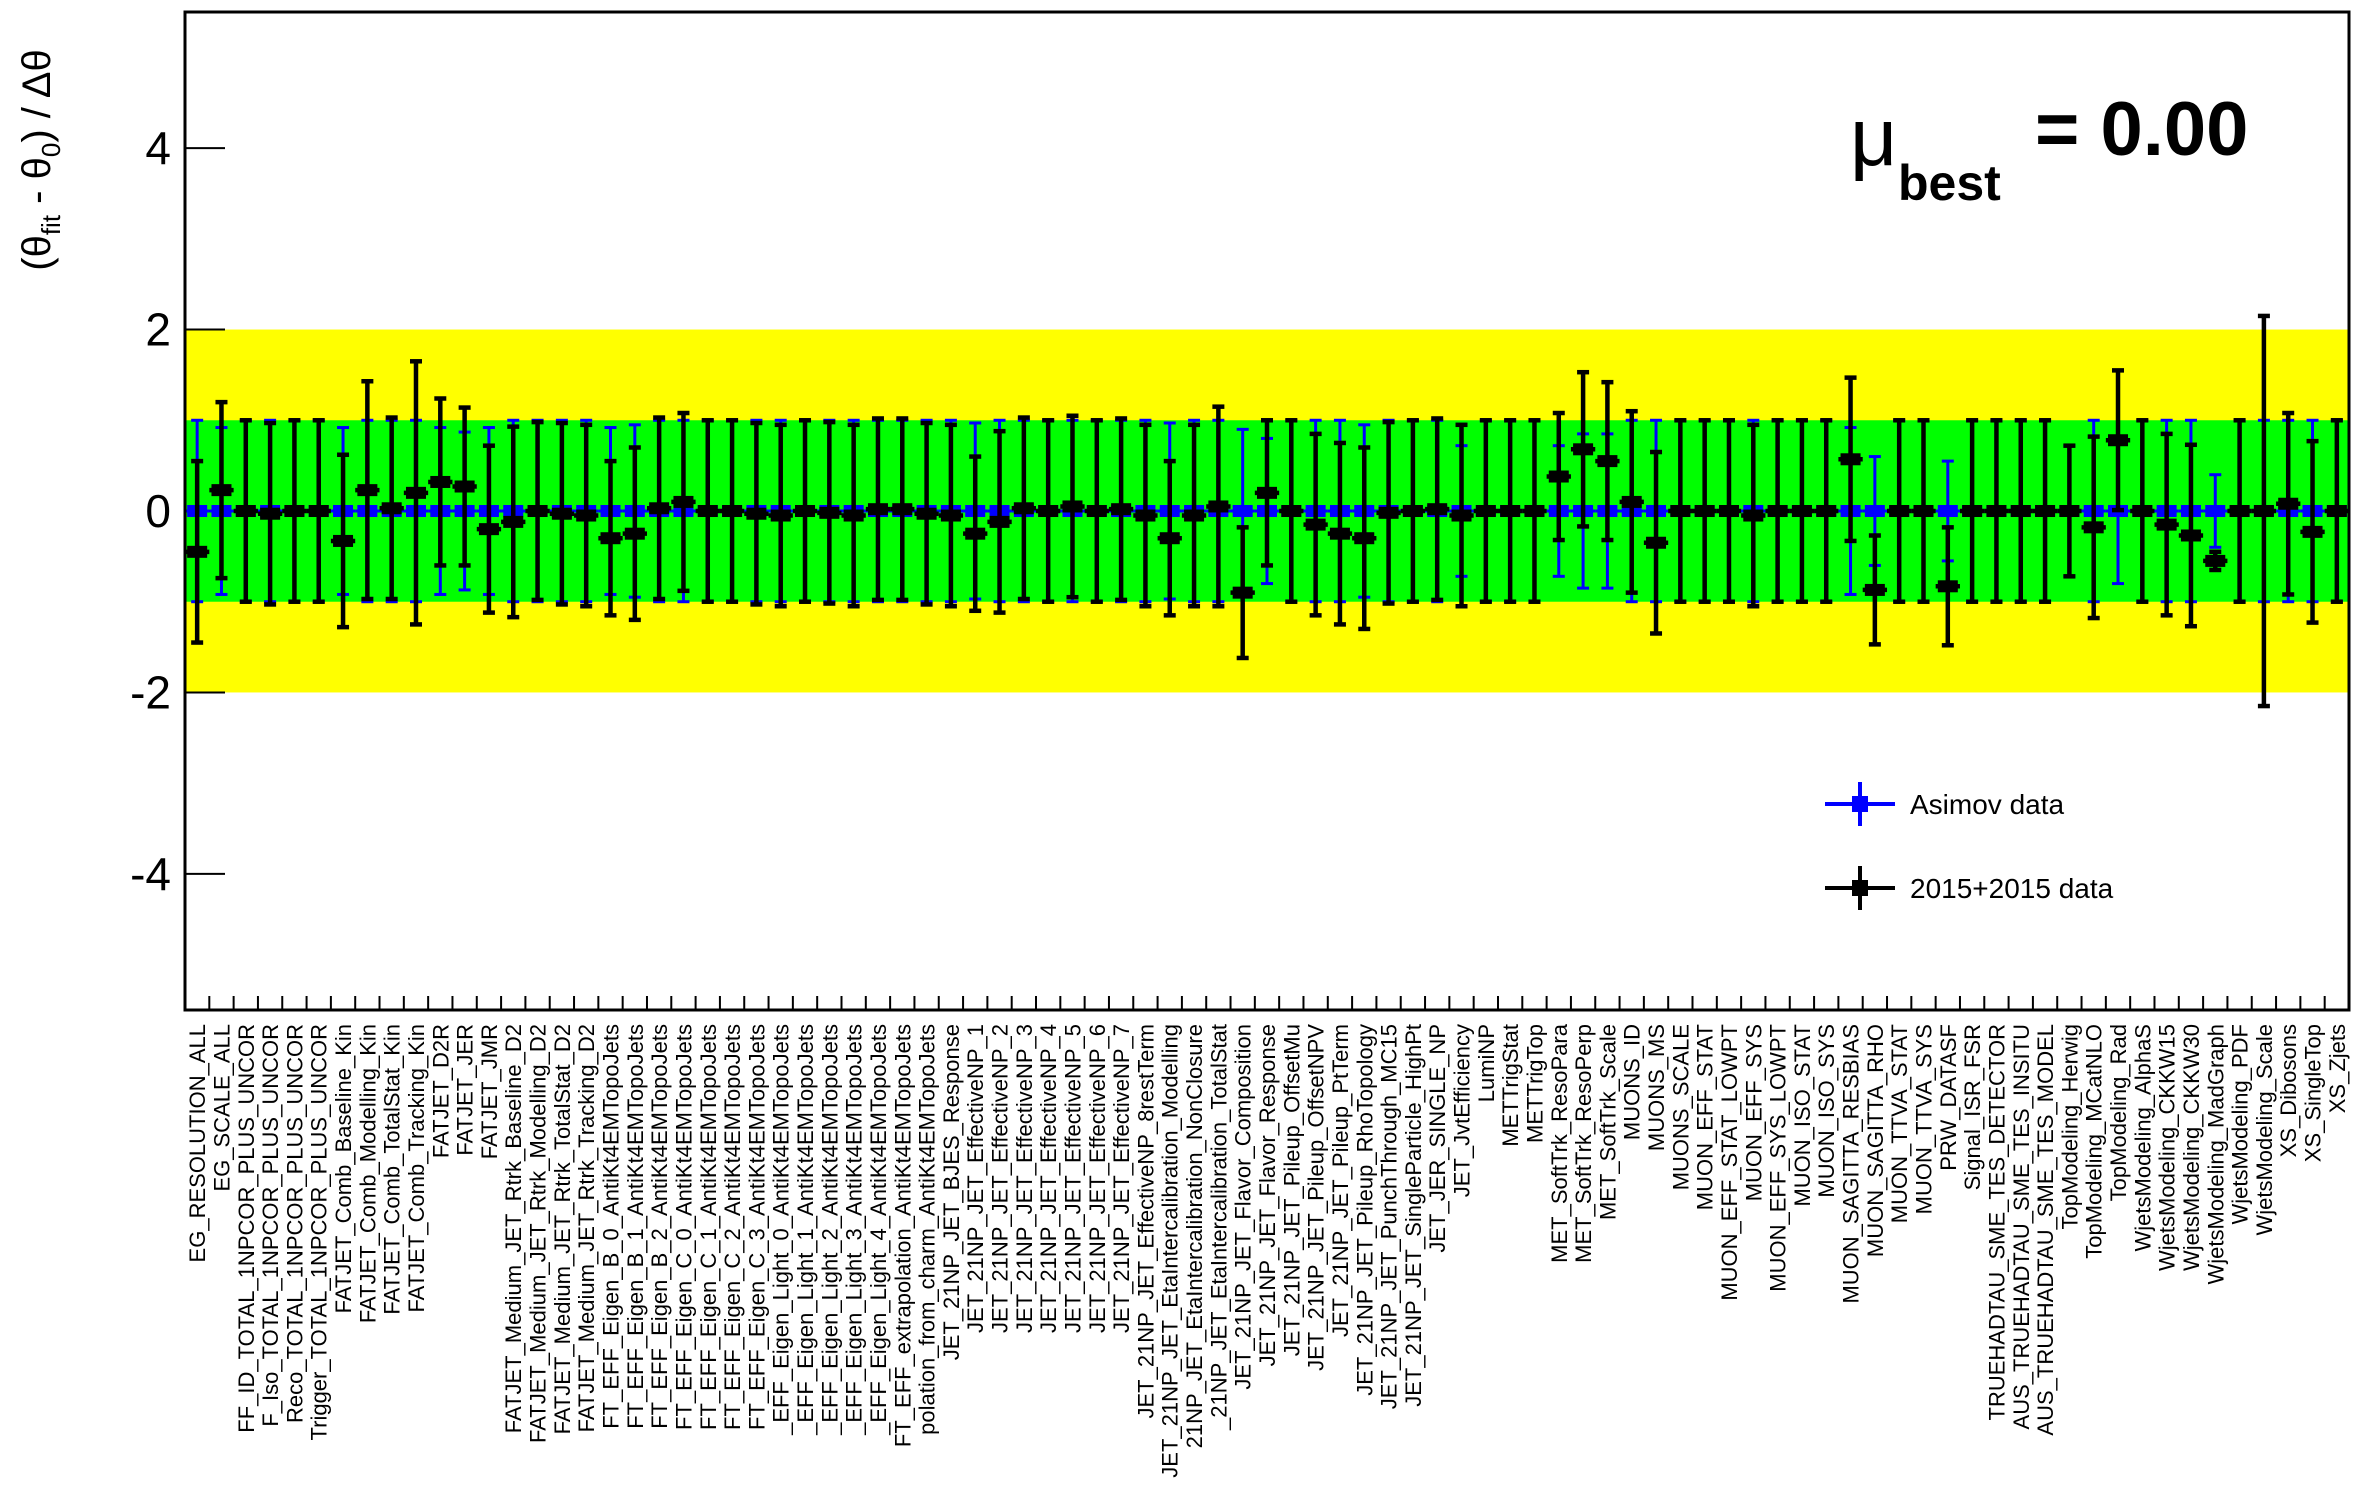 This screenshot has width=2357, height=1509. What do you see at coordinates (51, 224) in the screenshot?
I see `y-label-sub: fit` at bounding box center [51, 224].